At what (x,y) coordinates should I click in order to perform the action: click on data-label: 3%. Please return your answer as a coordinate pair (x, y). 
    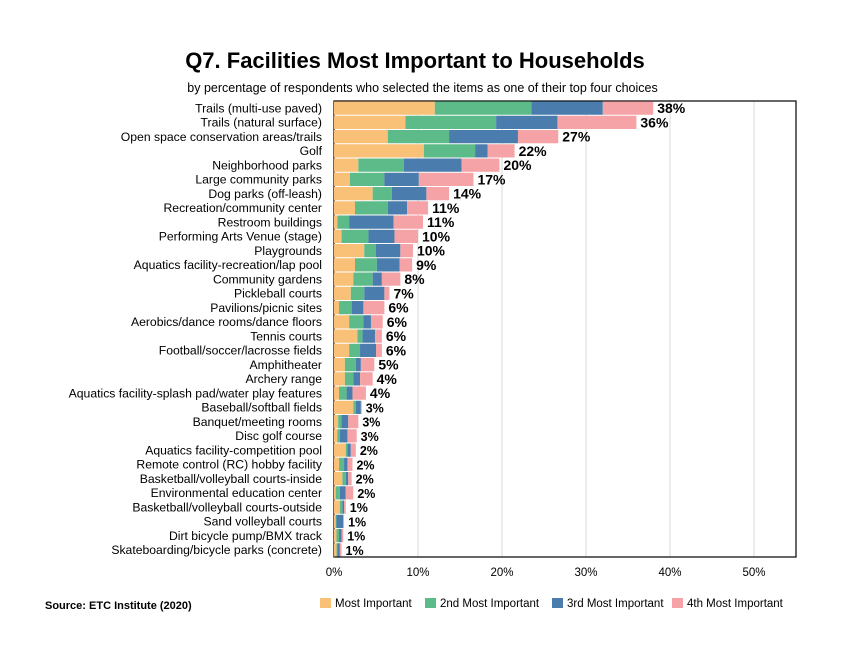
    Looking at the image, I should click on (371, 423).